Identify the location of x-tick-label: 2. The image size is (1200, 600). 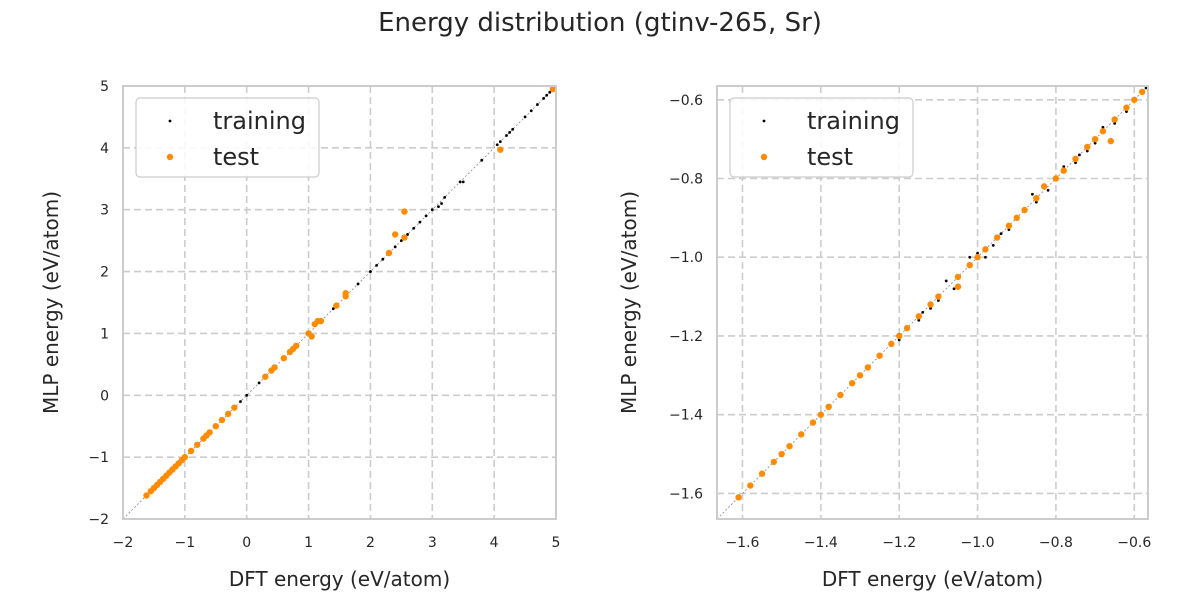
(370, 543).